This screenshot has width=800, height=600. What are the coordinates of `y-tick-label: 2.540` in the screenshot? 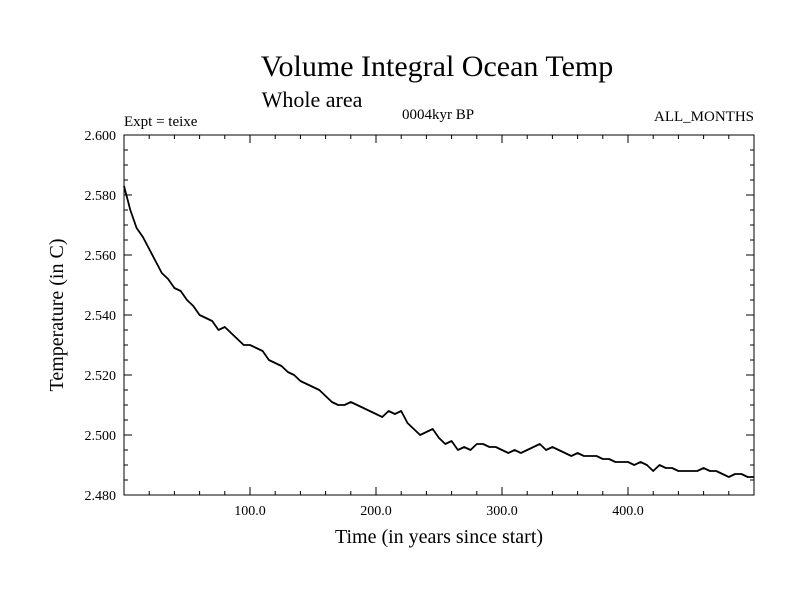 It's located at (101, 316).